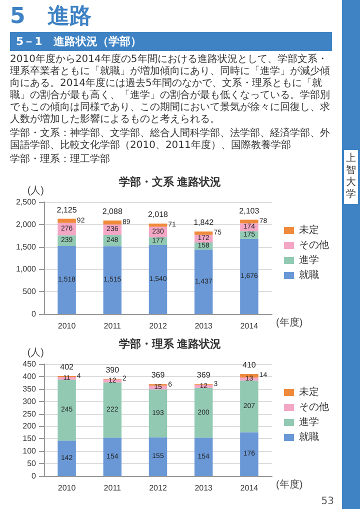 The image size is (360, 509). What do you see at coordinates (113, 369) in the screenshot?
I see `total-label: 390` at bounding box center [113, 369].